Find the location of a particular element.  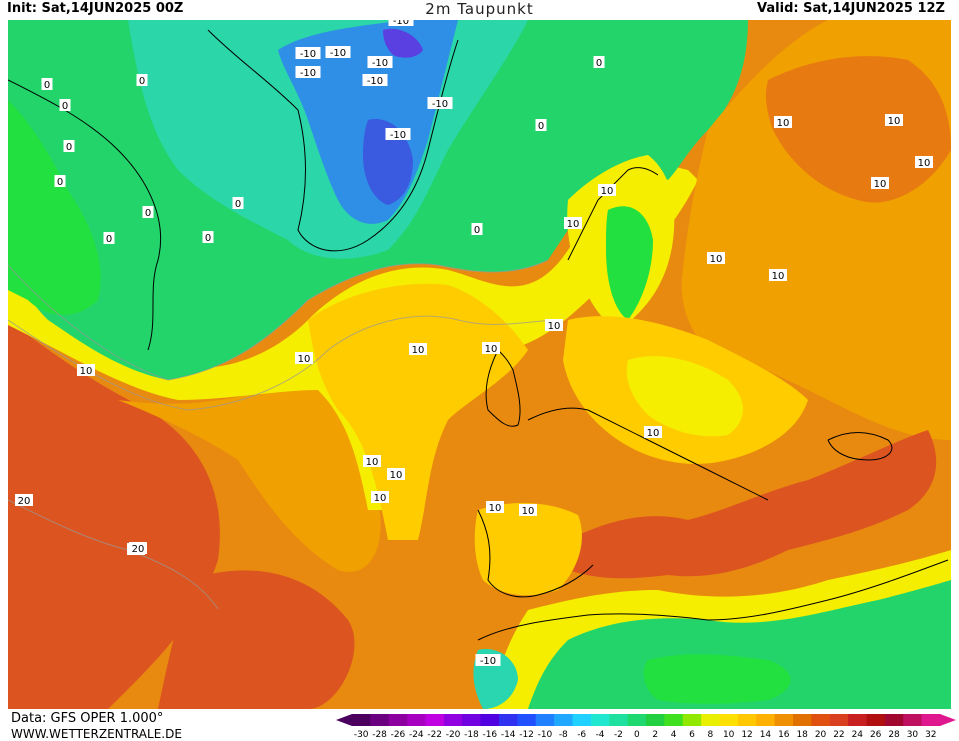

gold-band-atlantic is located at coordinates (418, 411).